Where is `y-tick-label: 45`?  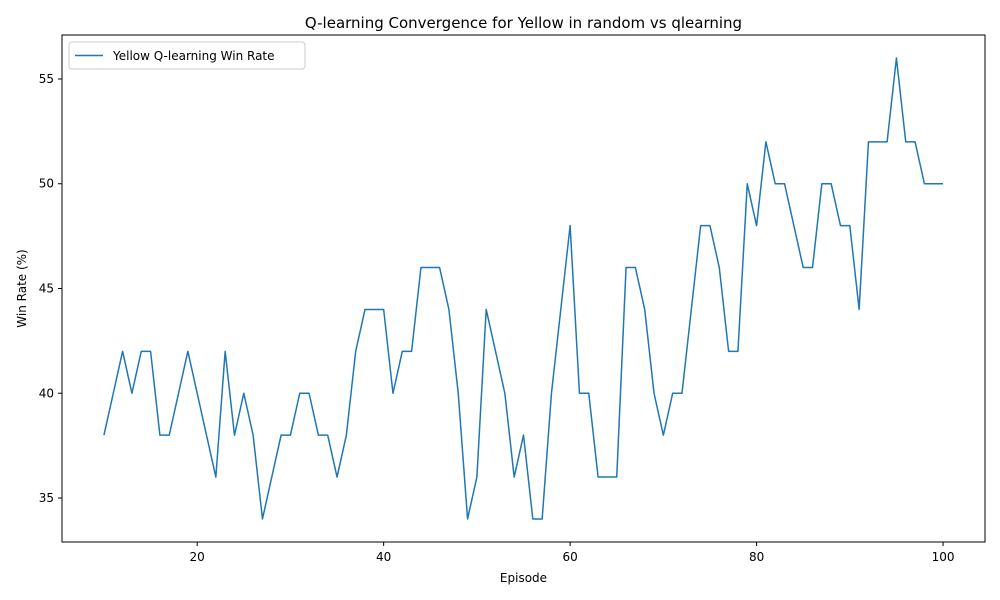
y-tick-label: 45 is located at coordinates (46, 289).